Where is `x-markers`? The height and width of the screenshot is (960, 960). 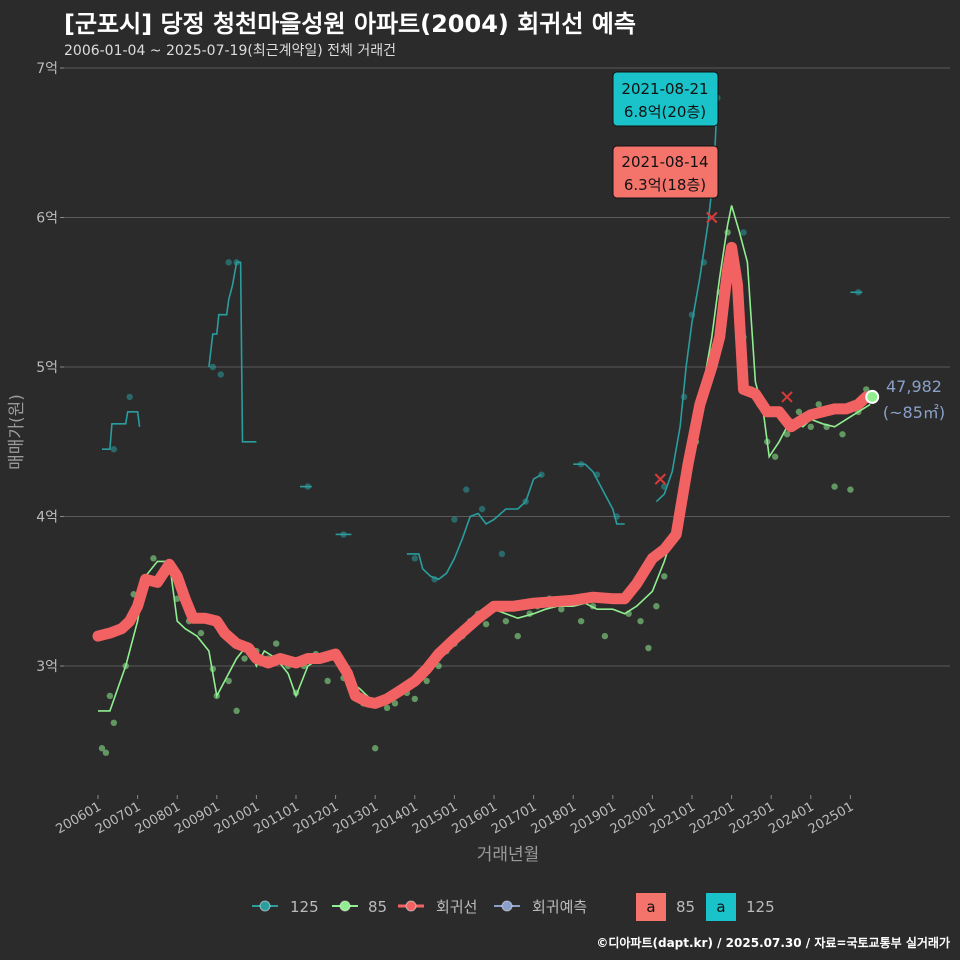
x-markers is located at coordinates (723, 348).